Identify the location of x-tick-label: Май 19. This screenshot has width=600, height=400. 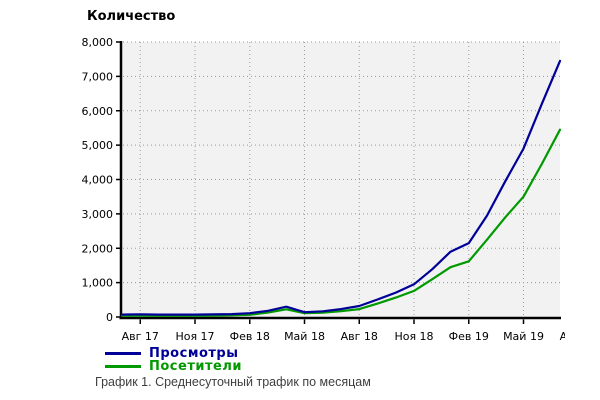
(523, 336).